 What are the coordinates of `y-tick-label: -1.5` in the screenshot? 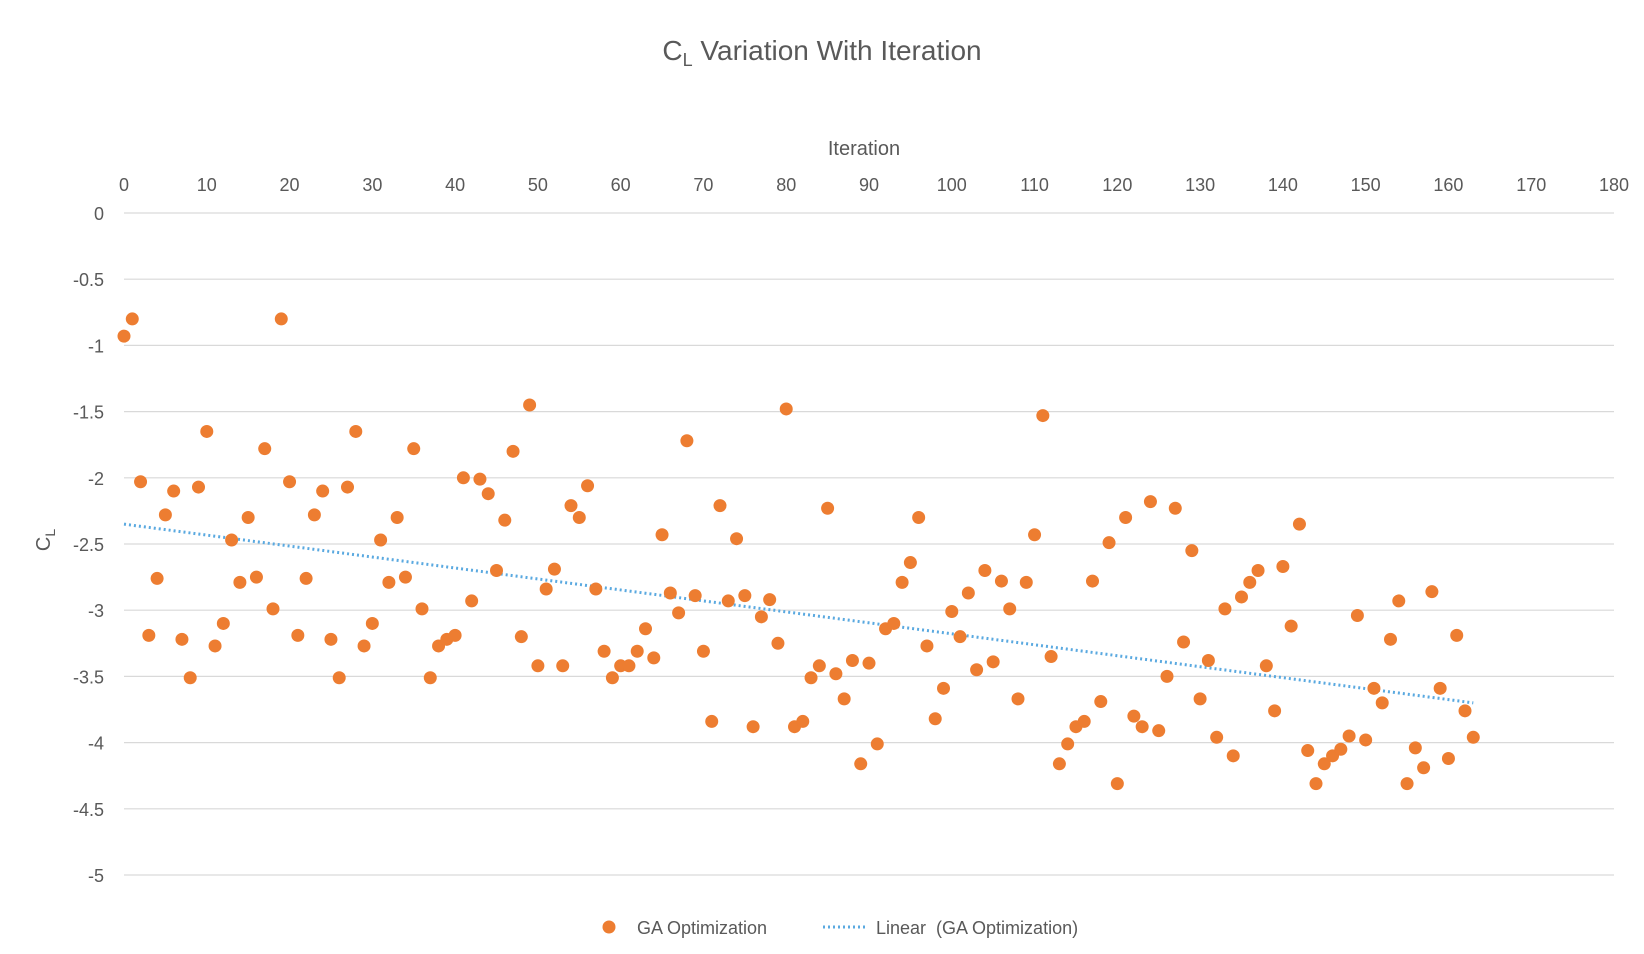 It's located at (88, 413).